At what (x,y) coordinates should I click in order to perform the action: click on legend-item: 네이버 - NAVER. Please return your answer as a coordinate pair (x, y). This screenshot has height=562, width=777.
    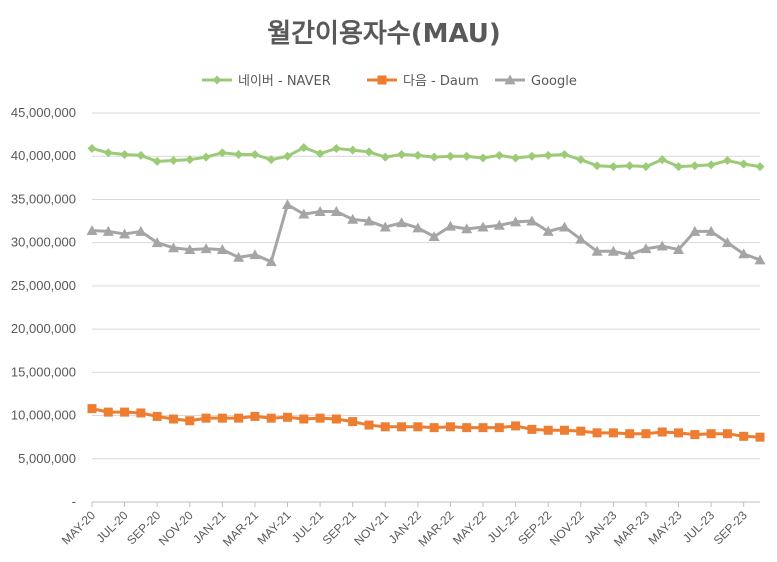
    Looking at the image, I should click on (266, 81).